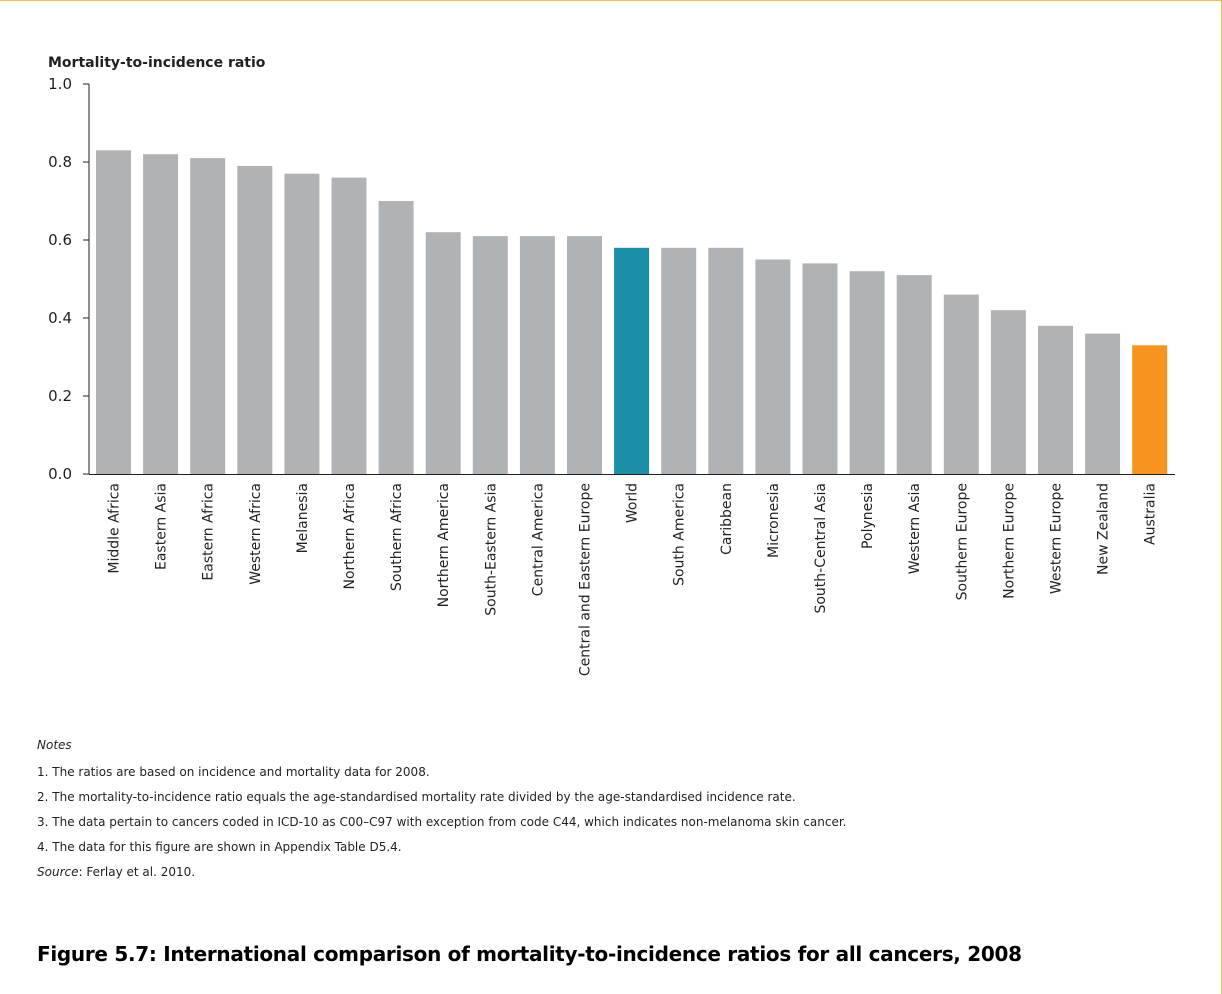 This screenshot has width=1222, height=994. I want to click on y-tick-label: 0.6, so click(60, 240).